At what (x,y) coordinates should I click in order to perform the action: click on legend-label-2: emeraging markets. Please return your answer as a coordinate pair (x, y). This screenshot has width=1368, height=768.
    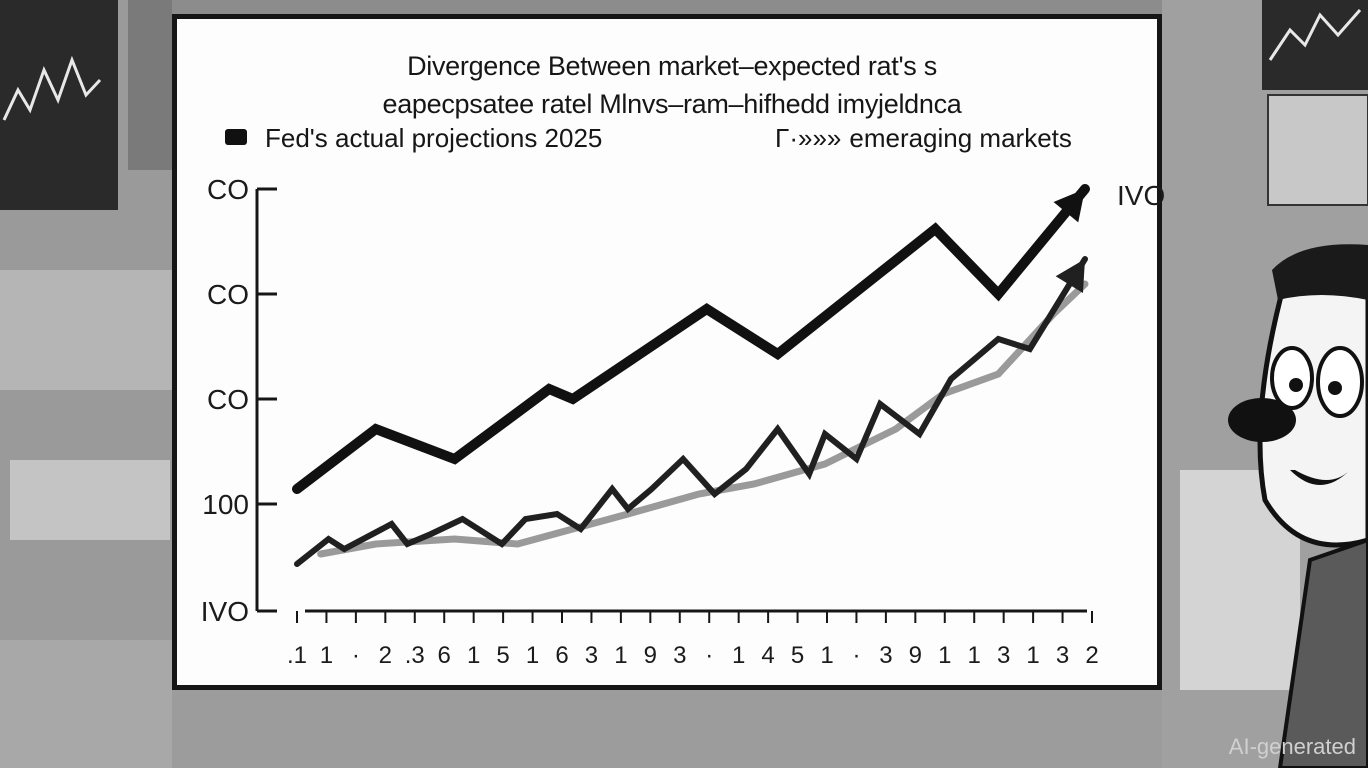
    Looking at the image, I should click on (960, 138).